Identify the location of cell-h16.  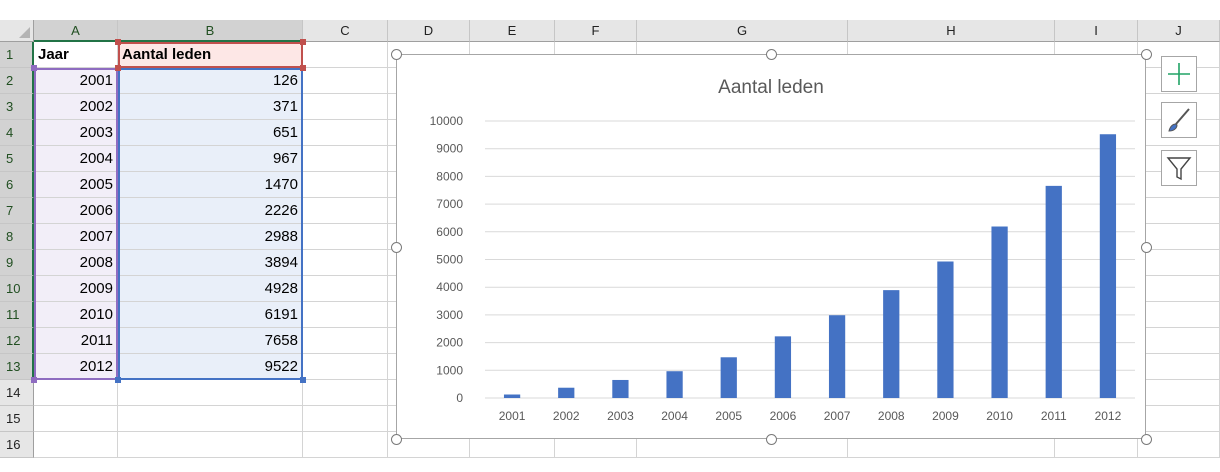
(951, 445).